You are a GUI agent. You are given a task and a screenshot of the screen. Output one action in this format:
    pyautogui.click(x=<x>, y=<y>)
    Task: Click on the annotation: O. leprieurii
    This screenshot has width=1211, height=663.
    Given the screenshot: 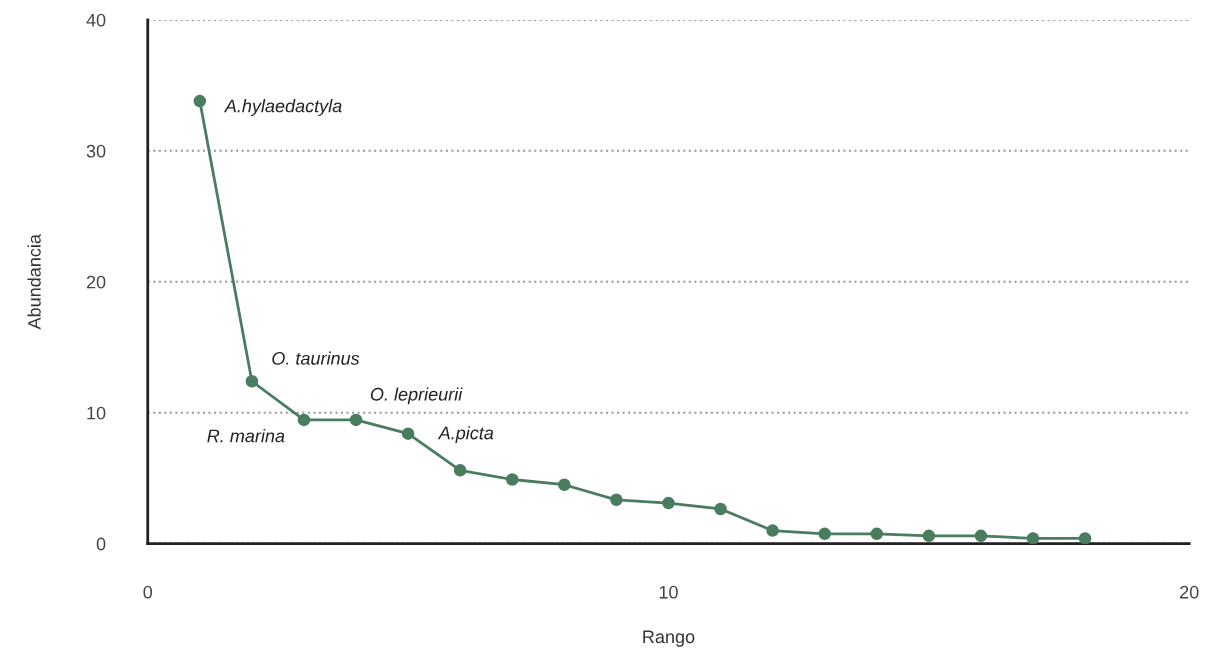 What is the action you would take?
    pyautogui.click(x=416, y=396)
    